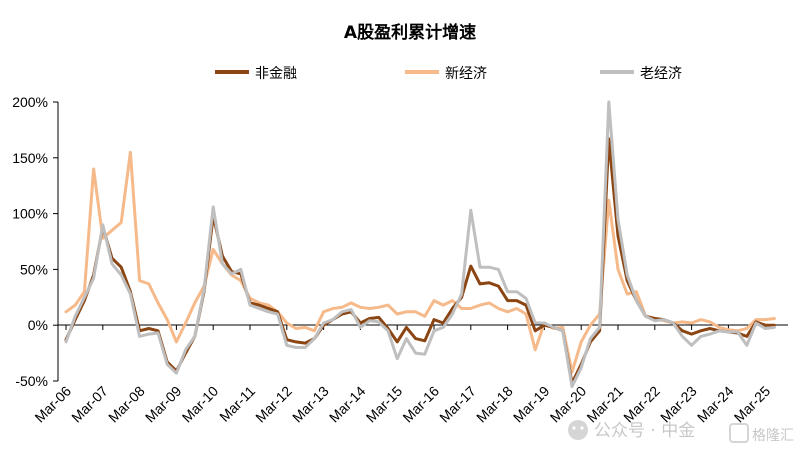 This screenshot has width=800, height=460. Describe the element at coordinates (237, 404) in the screenshot. I see `x-tick-label: Mar-11` at that location.